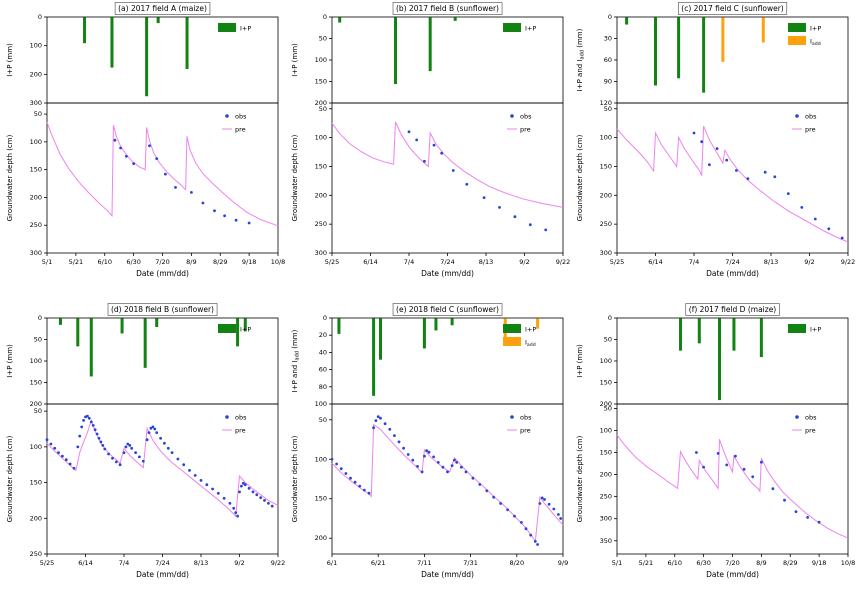  I want to click on bar-ytick-label: 200, so click(606, 404).